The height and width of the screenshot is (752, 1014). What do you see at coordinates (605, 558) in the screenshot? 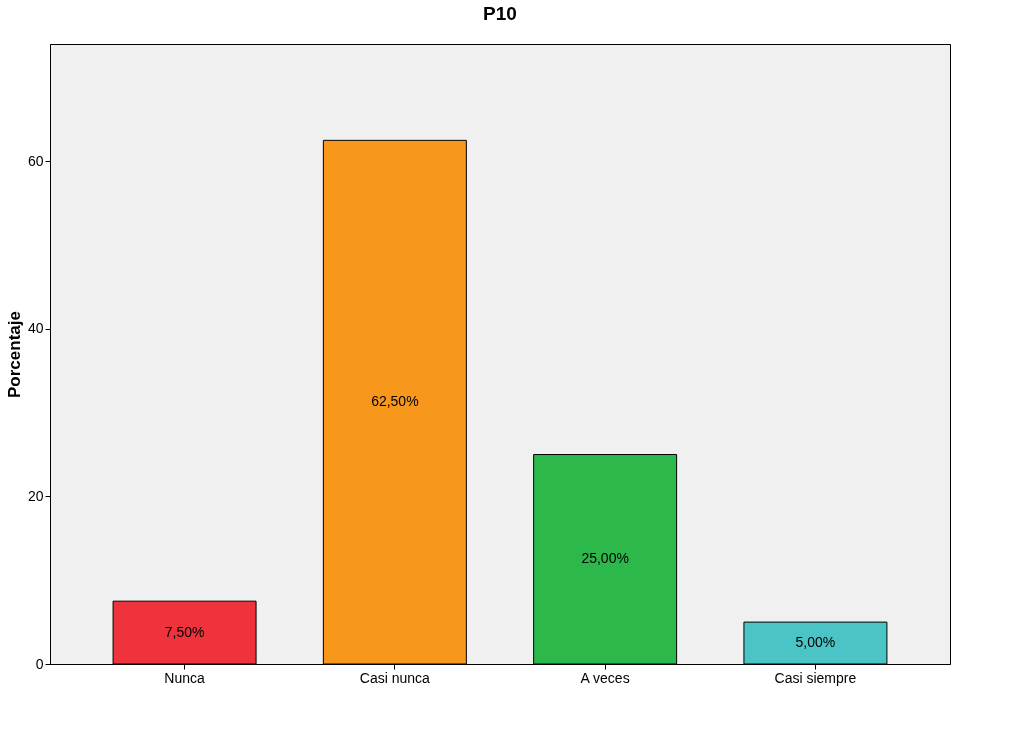
I see `data-label: 25,00%` at bounding box center [605, 558].